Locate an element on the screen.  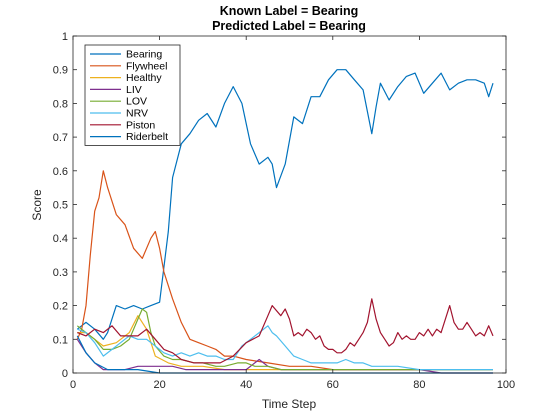
legend-entry-label: LIV is located at coordinates (134, 90).